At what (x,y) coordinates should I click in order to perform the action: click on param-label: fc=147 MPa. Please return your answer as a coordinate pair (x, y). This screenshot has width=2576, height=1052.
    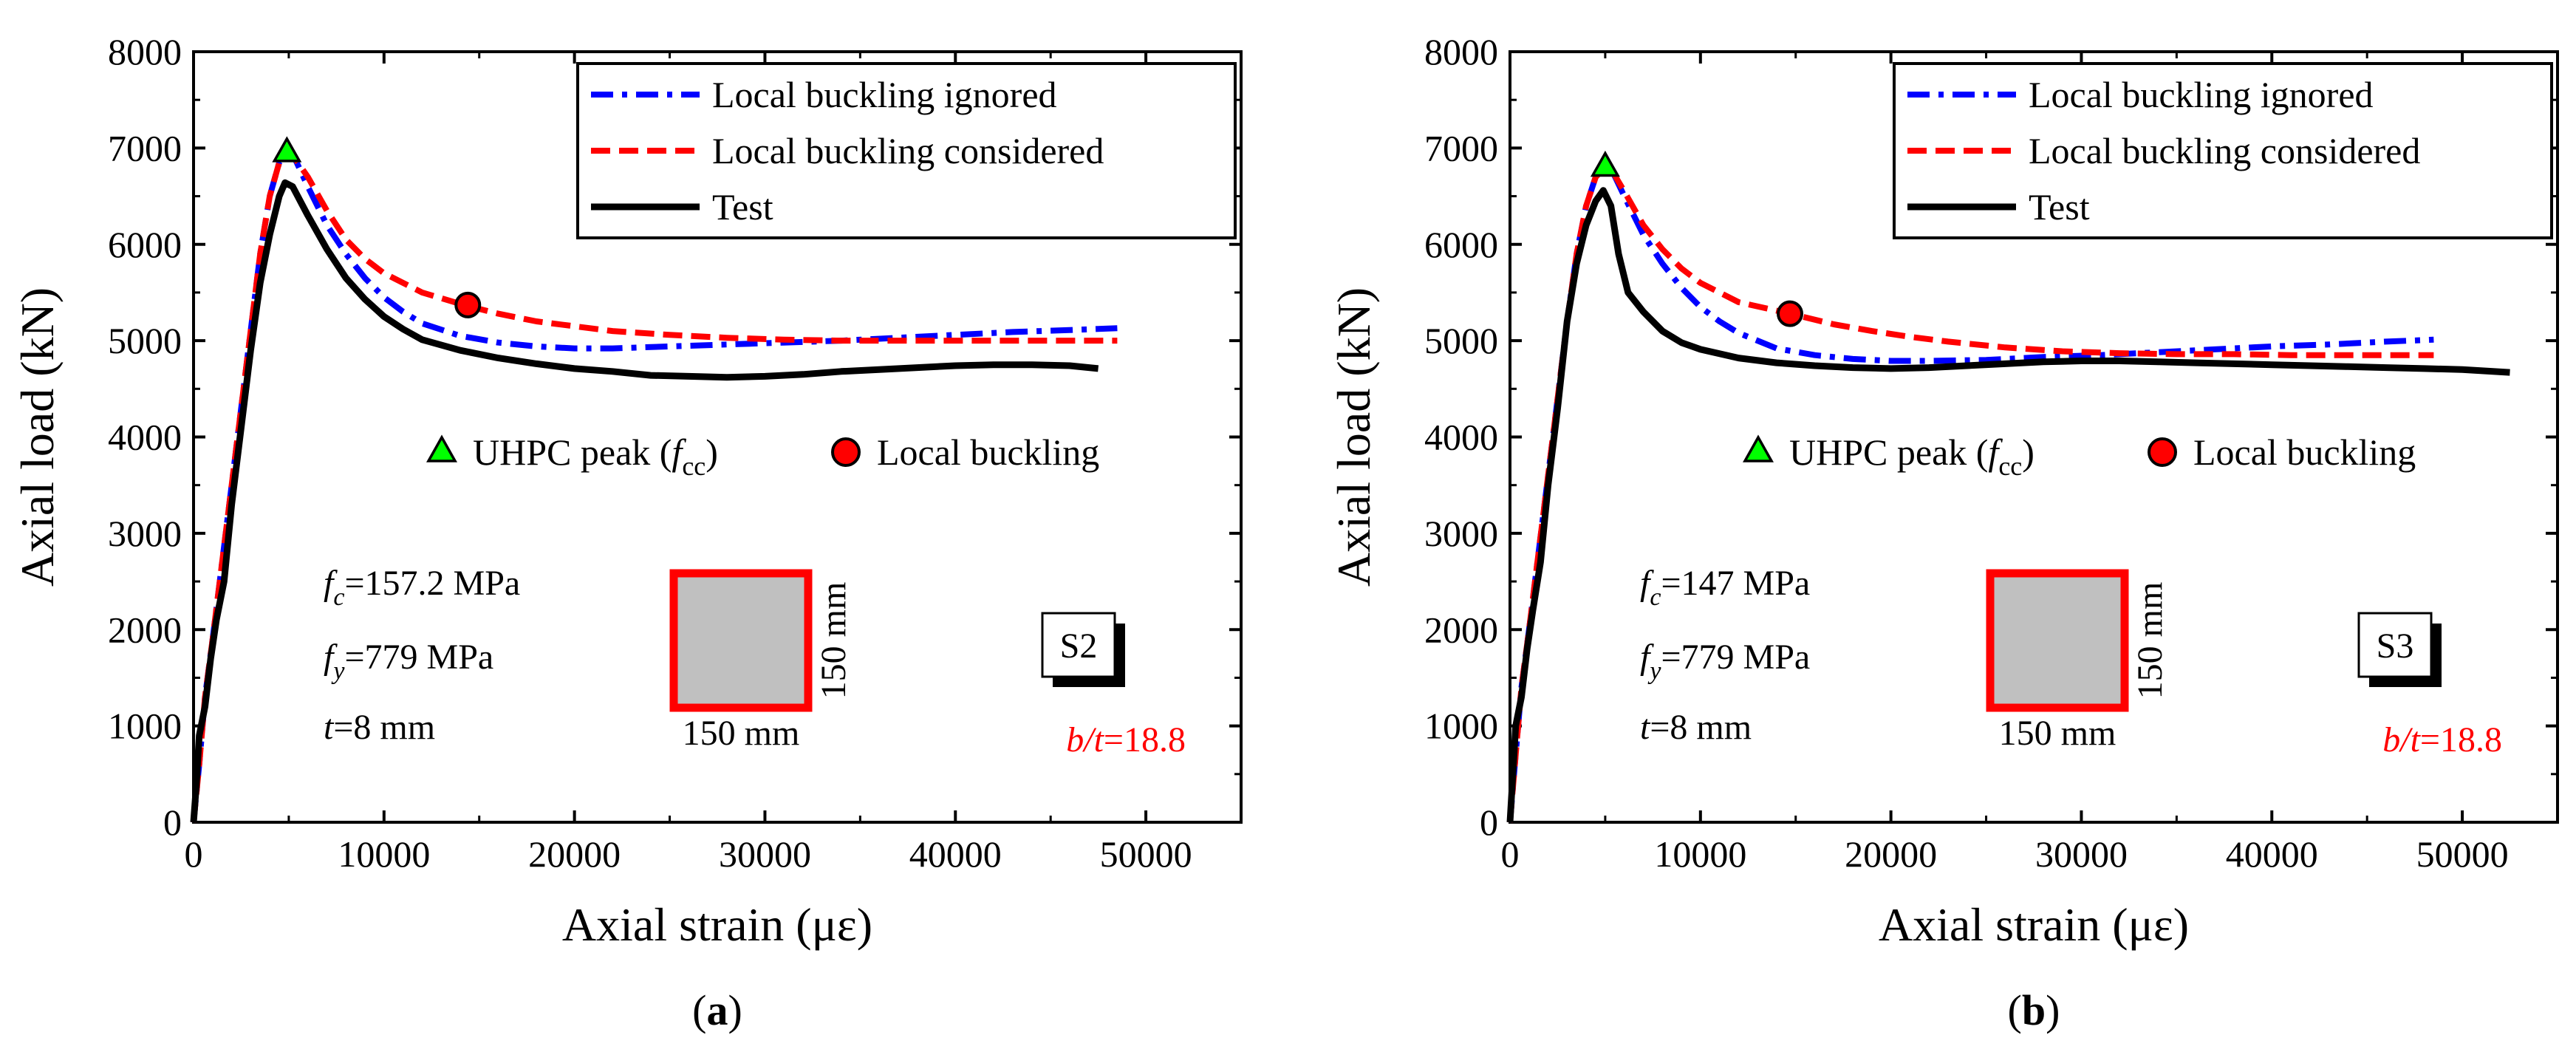
    Looking at the image, I should click on (1725, 587).